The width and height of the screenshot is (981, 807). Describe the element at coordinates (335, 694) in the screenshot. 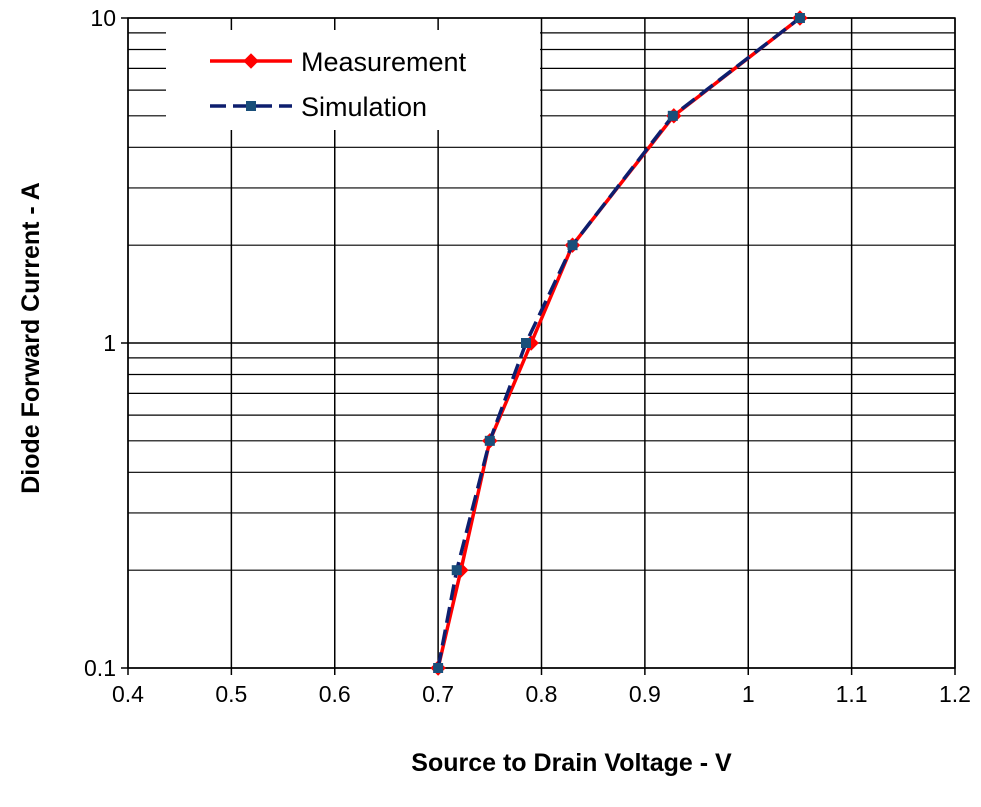

I see `x-tick-label: 0.6` at that location.